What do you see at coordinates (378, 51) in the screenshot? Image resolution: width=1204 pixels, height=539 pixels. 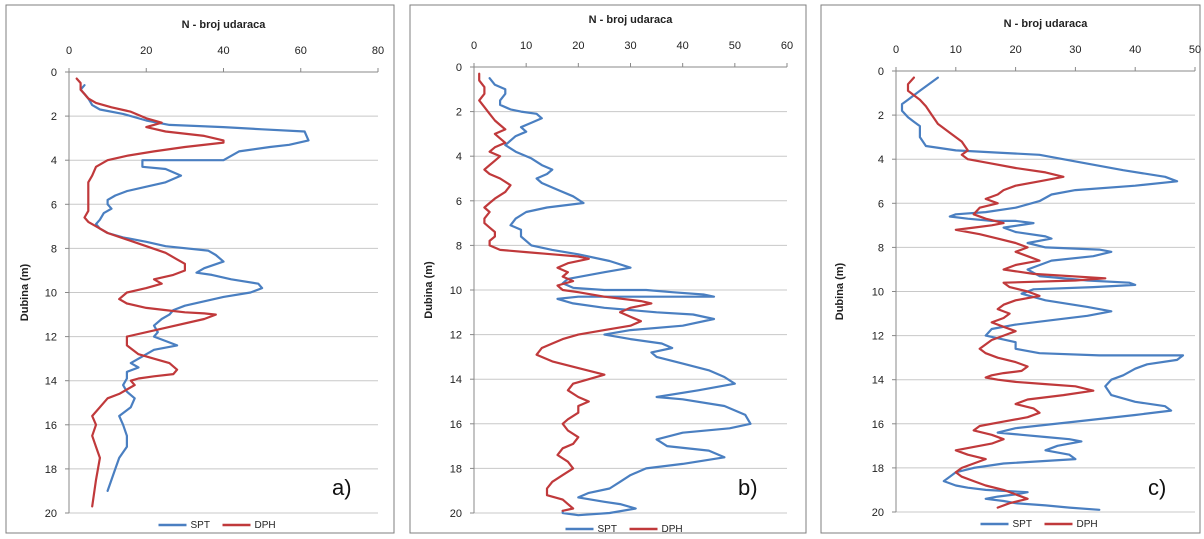 I see `x-tick-label: 80` at bounding box center [378, 51].